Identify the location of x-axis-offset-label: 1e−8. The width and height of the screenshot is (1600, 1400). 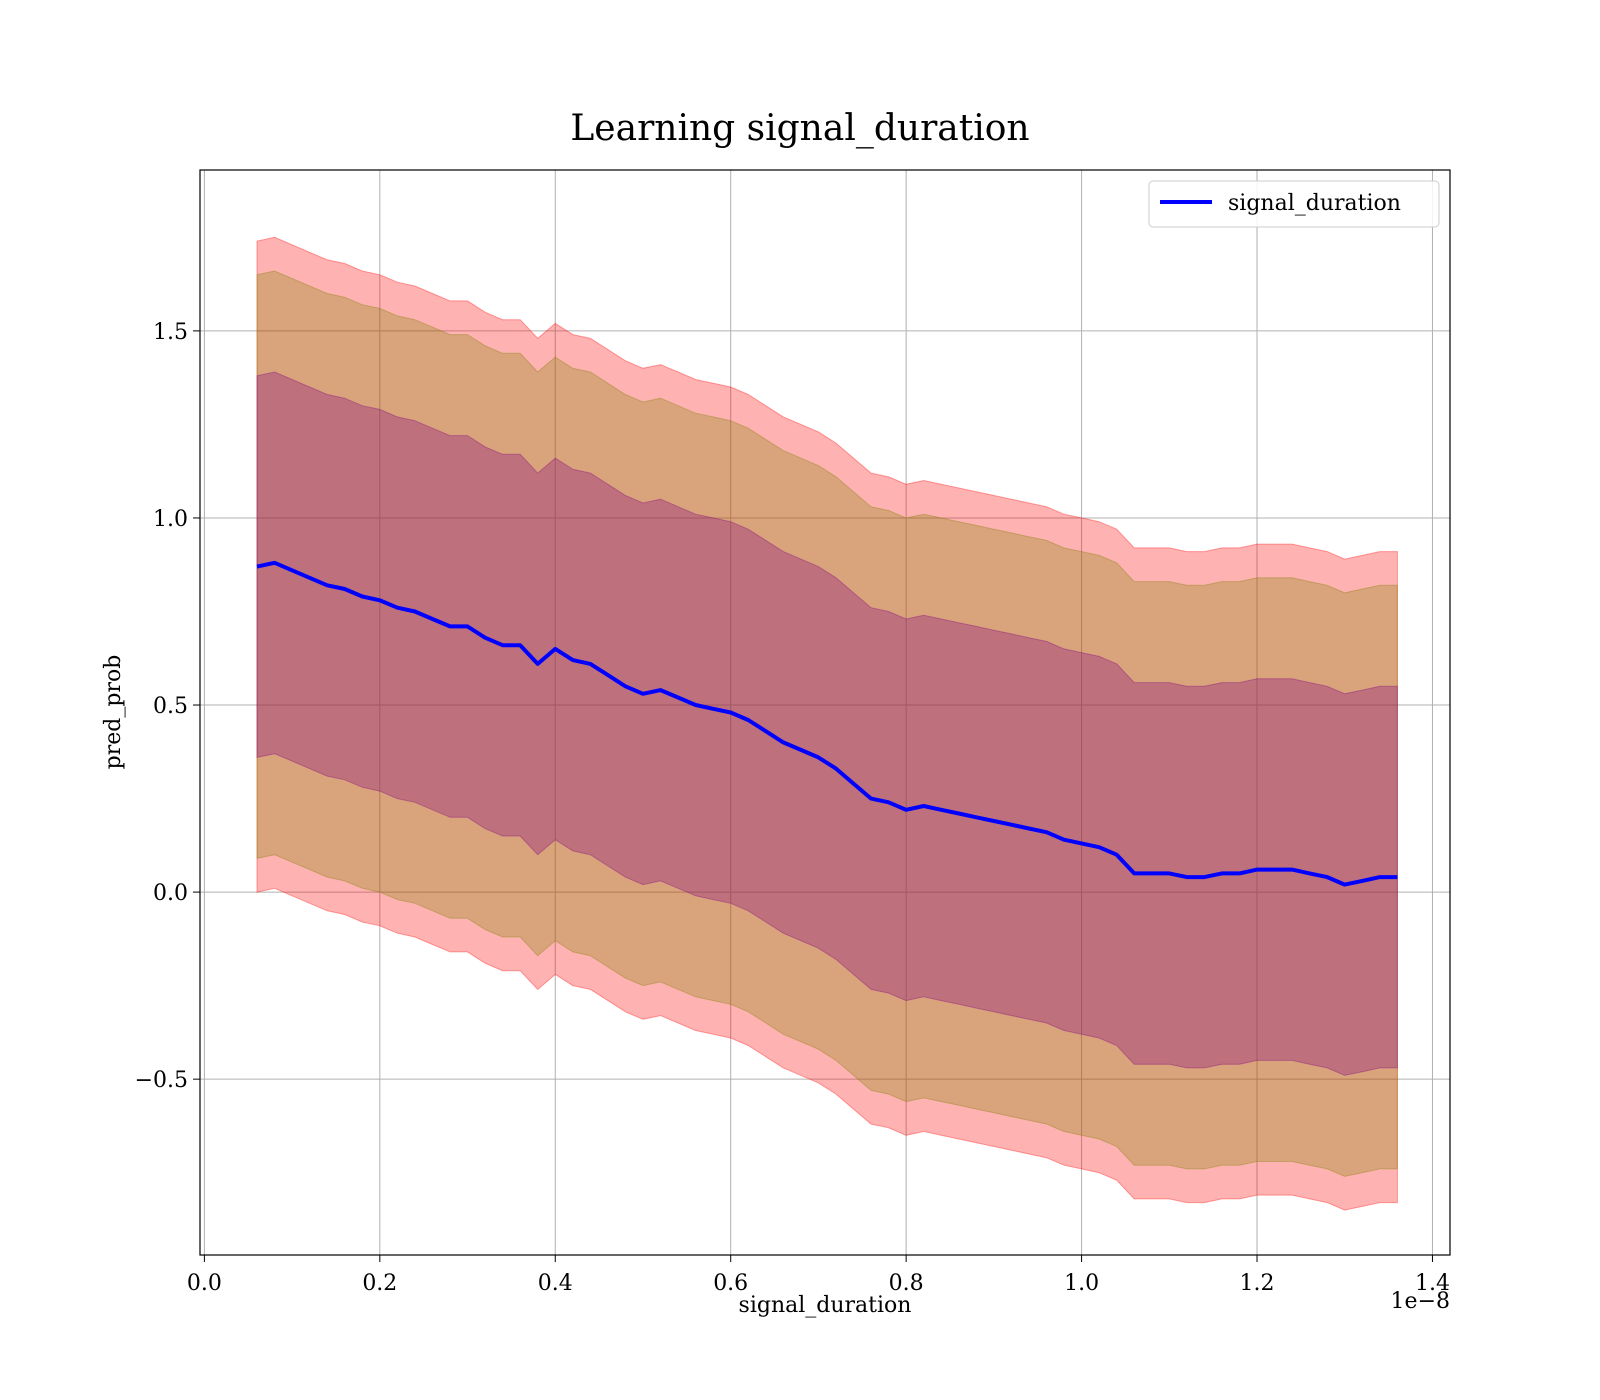
(1420, 1301).